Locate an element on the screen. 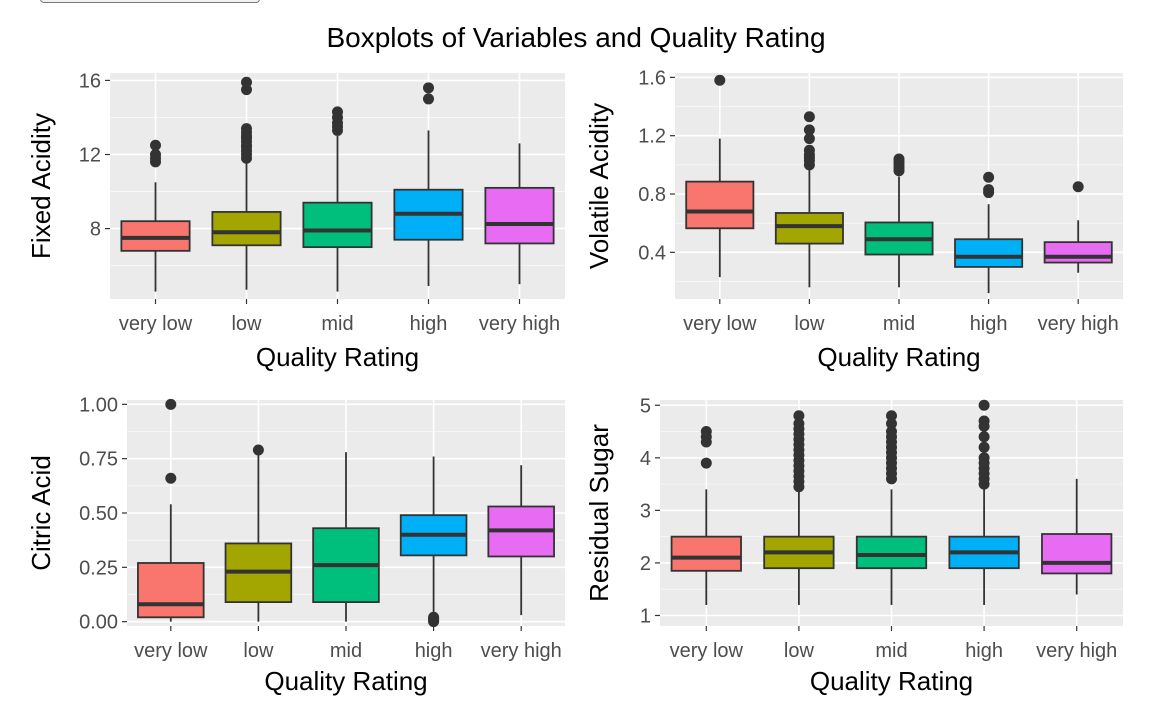 The image size is (1152, 720). y-tick-label: 12 is located at coordinates (90, 156).